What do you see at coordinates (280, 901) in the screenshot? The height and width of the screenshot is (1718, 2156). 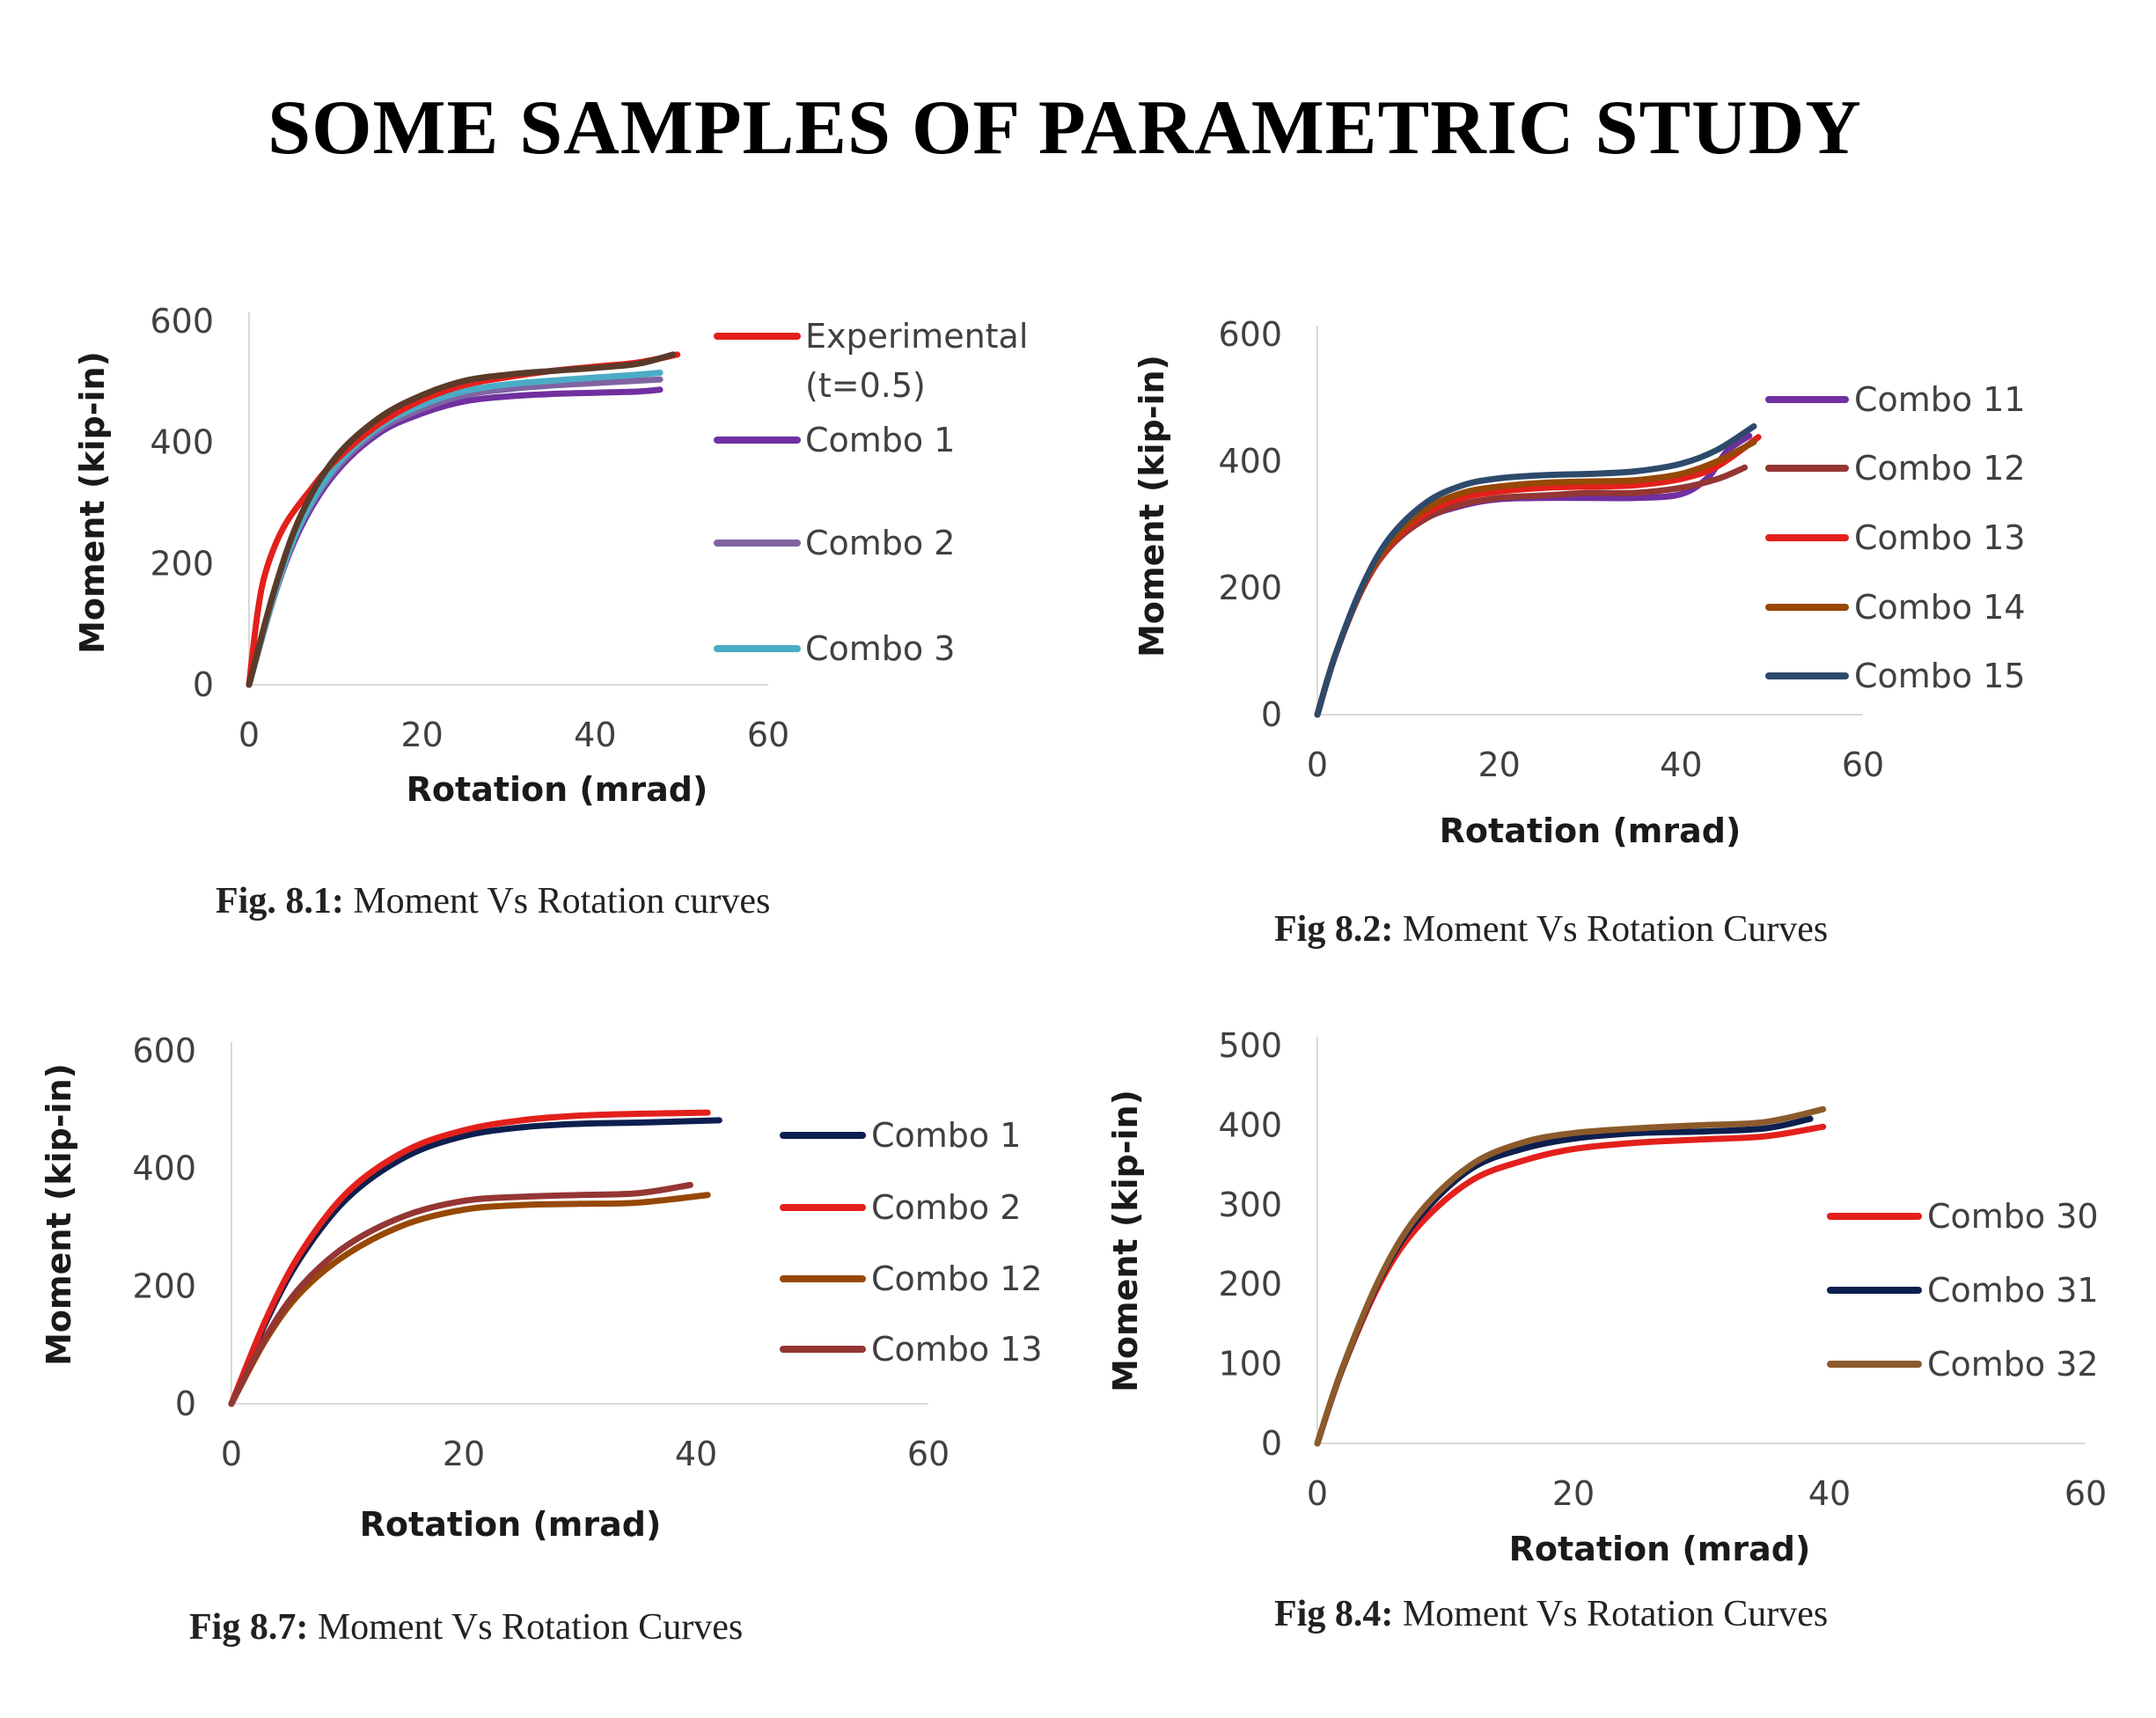 I see `caption-fig-number: Fig. 8.1:` at bounding box center [280, 901].